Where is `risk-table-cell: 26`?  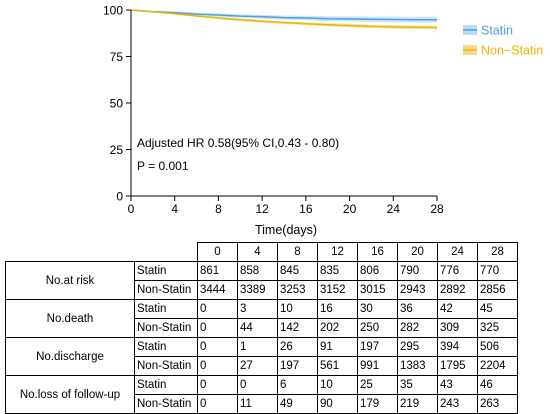 risk-table-cell: 26 is located at coordinates (297, 347).